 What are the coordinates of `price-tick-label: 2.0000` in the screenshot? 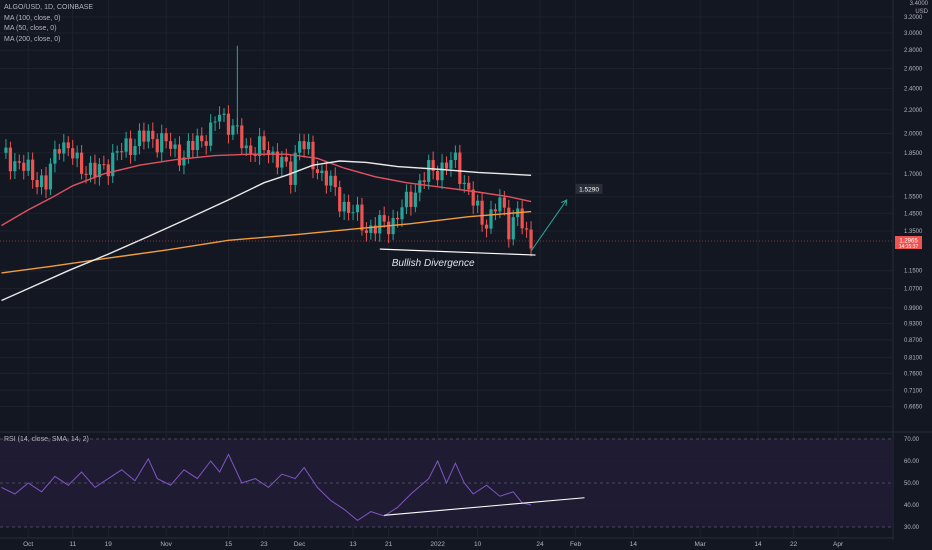 It's located at (913, 135).